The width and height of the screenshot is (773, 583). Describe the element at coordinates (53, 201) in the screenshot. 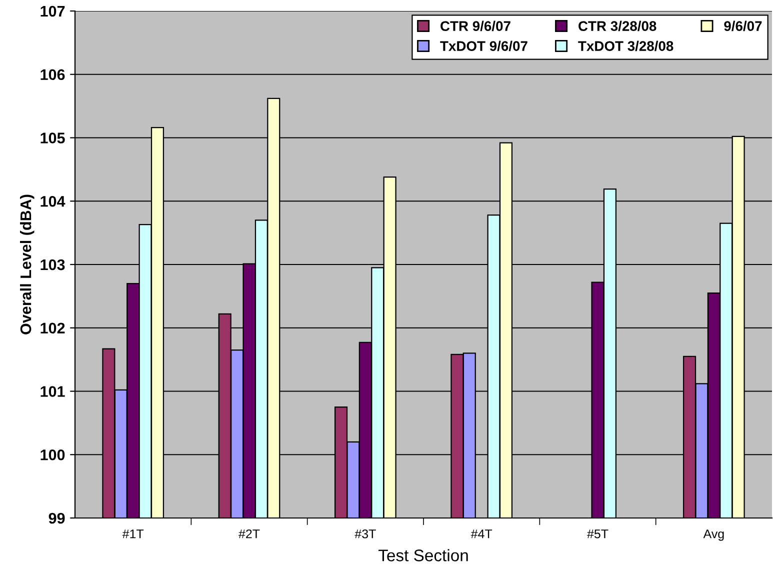

I see `y-tick-label: 104` at that location.